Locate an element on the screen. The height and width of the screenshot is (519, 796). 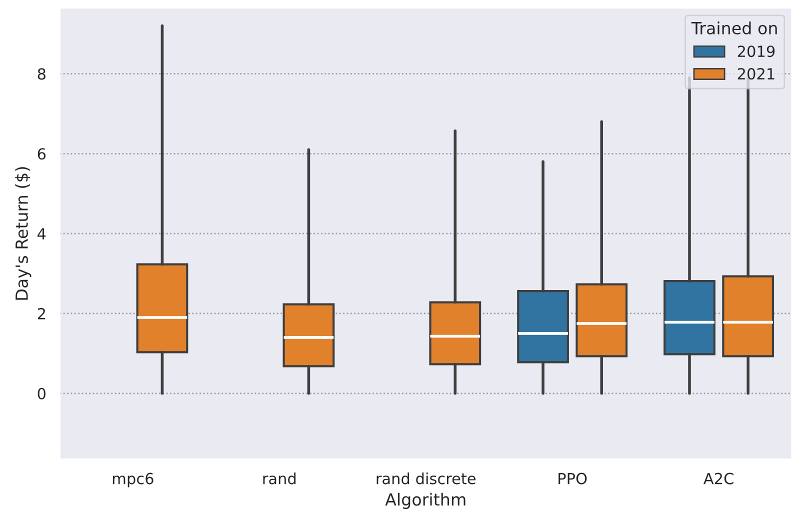
y-tick-label: 8 is located at coordinates (42, 74).